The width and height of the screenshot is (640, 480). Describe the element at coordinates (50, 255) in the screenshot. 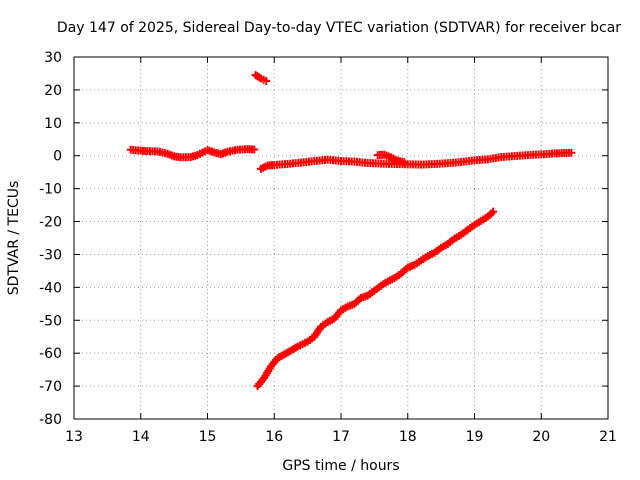

I see `y-tick-label: -30` at that location.